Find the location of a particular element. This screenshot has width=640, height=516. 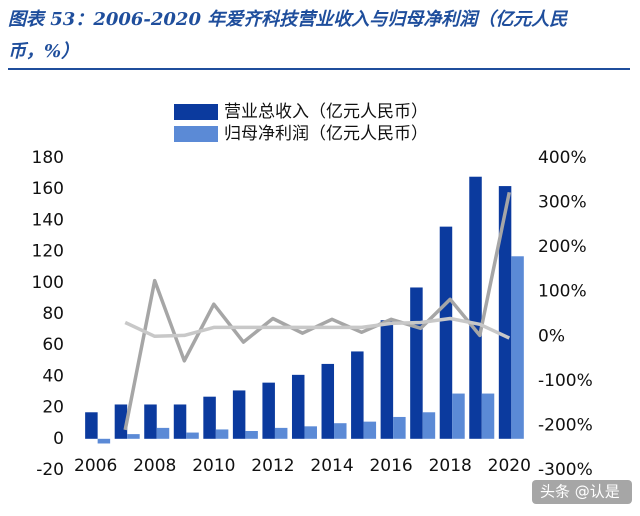

x-tick-label: 2010 is located at coordinates (213, 466).